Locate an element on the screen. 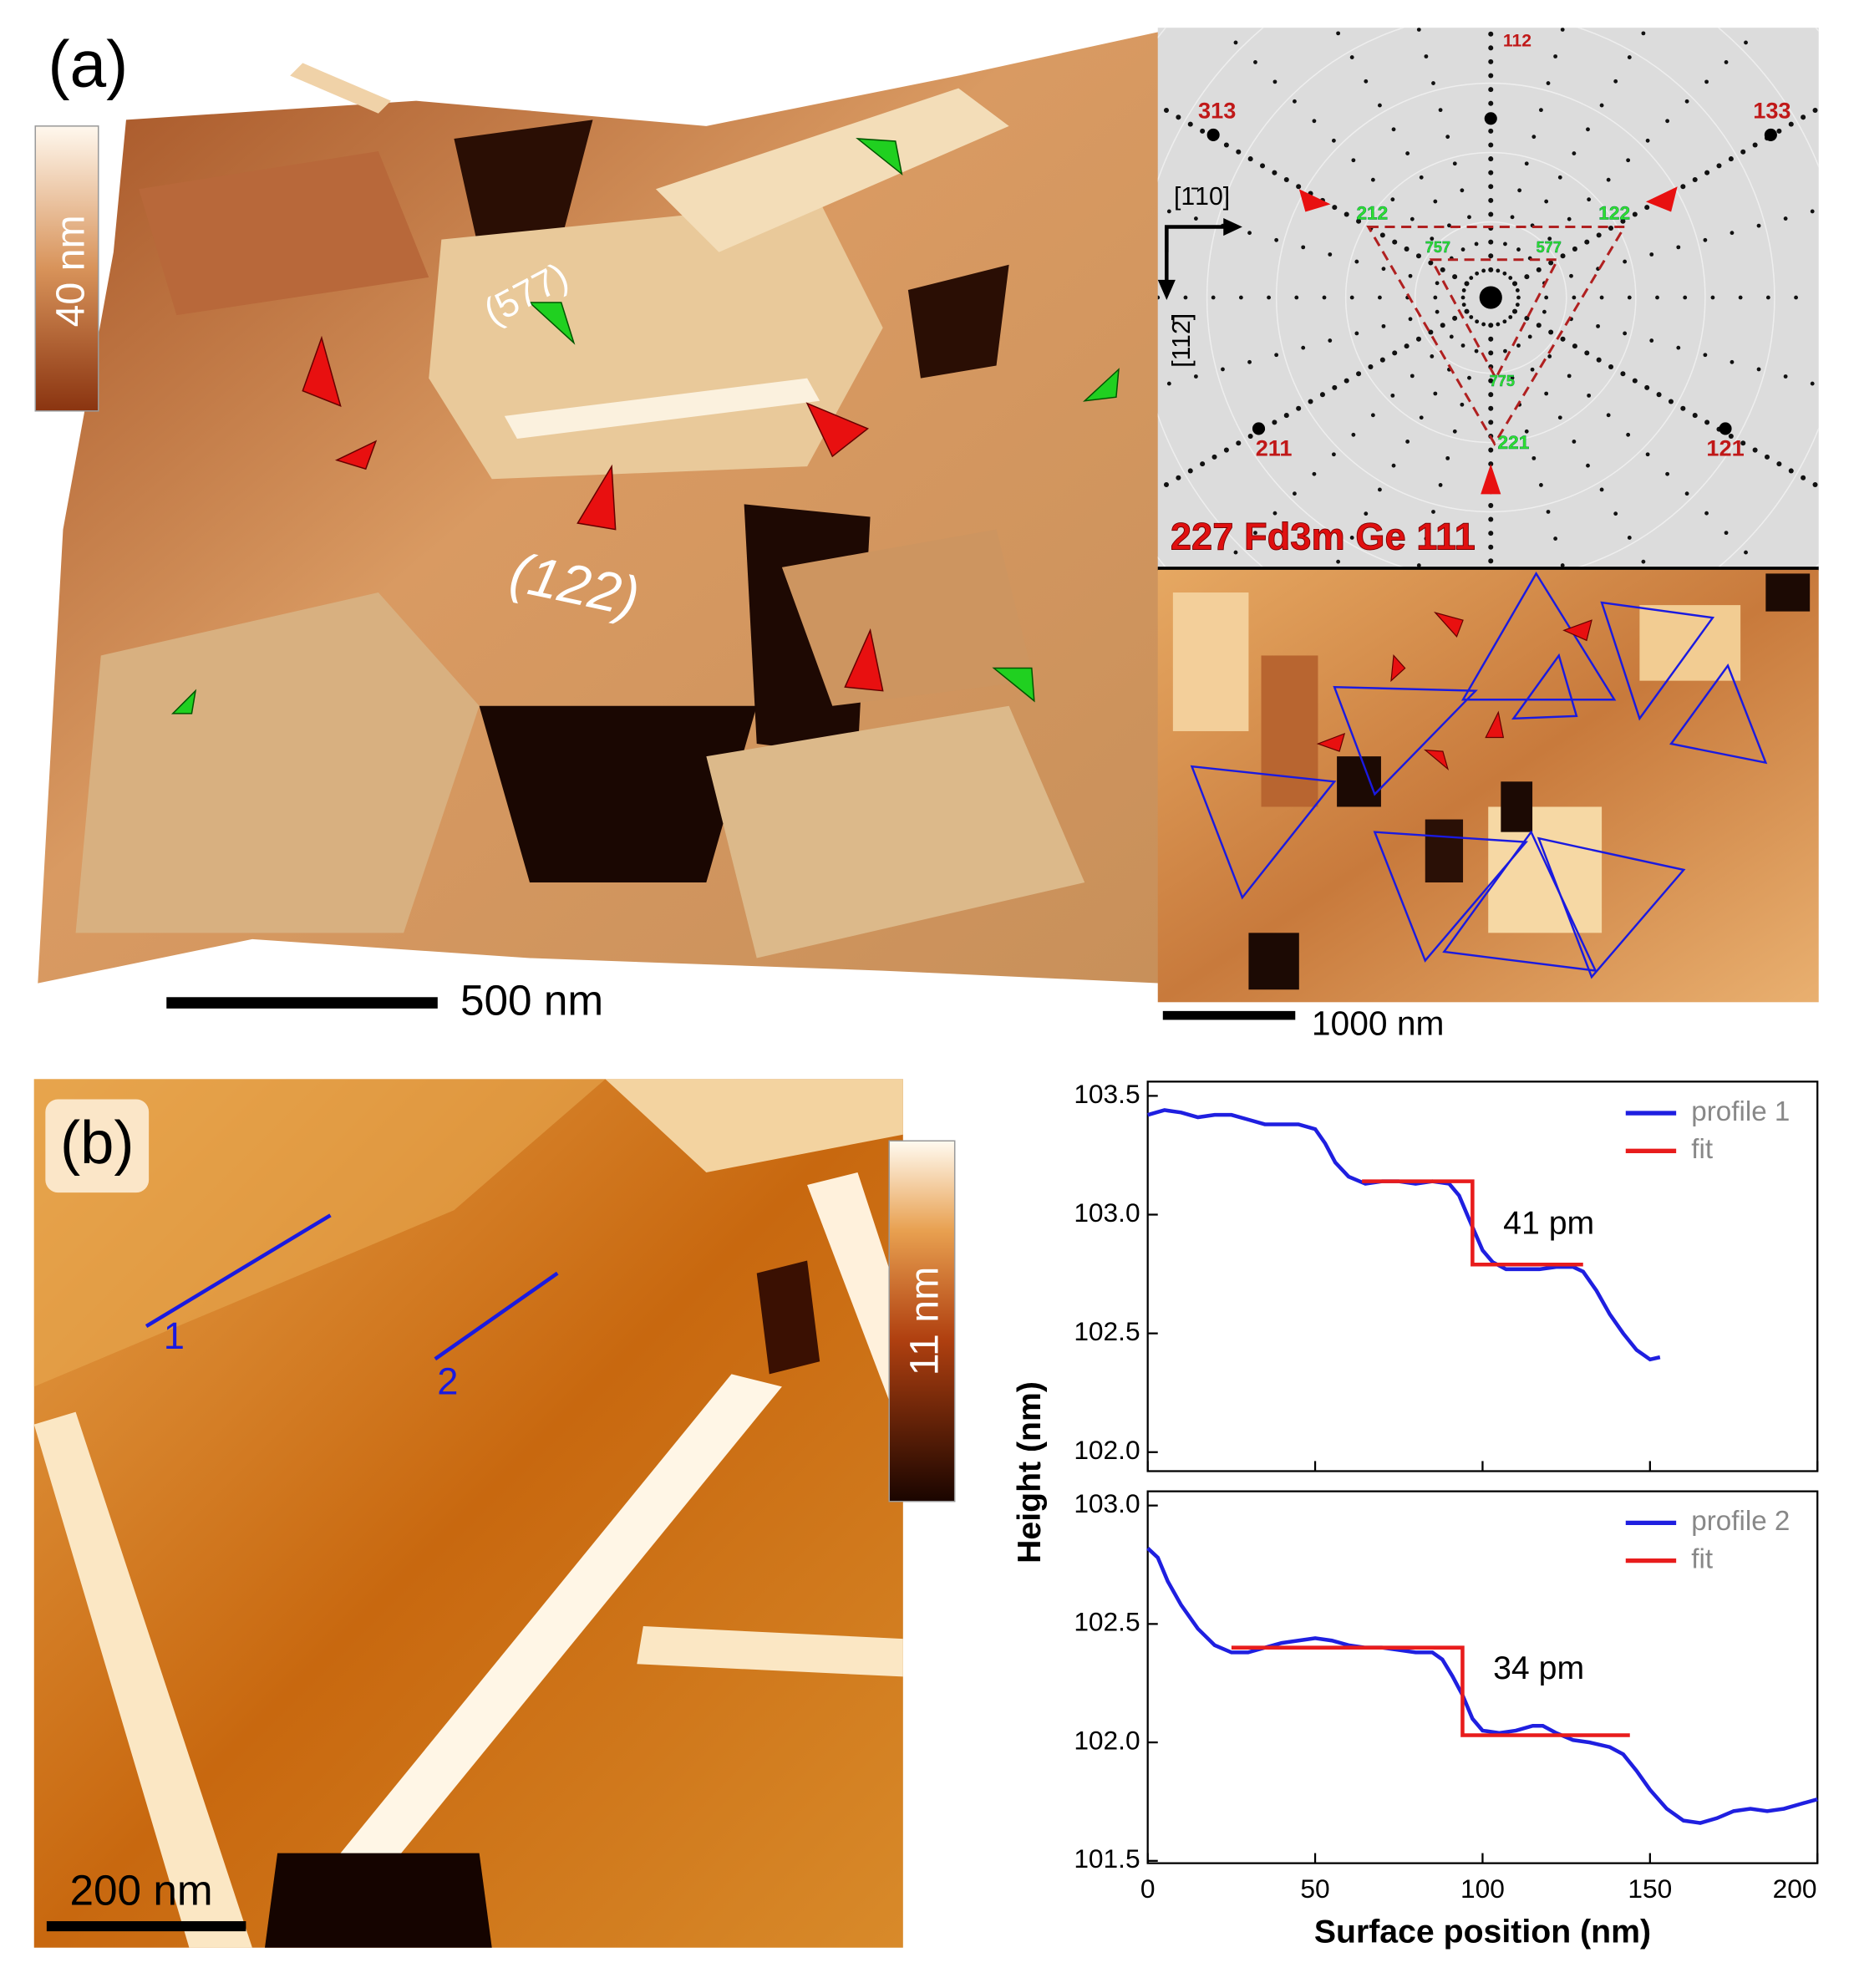  zone-label: 122 is located at coordinates (1614, 212).